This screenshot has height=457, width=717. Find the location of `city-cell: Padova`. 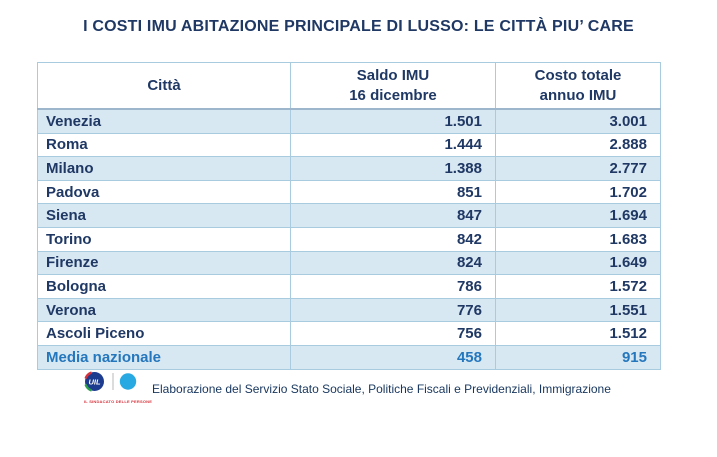

city-cell: Padova is located at coordinates (164, 192).